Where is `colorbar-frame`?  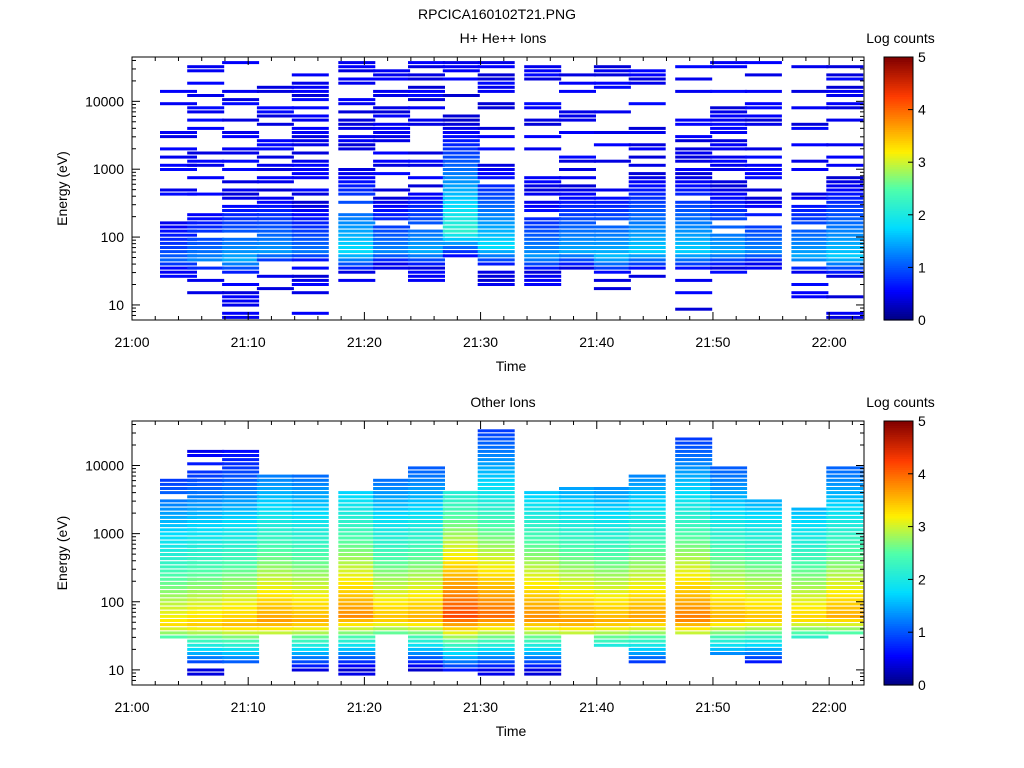 colorbar-frame is located at coordinates (898, 188).